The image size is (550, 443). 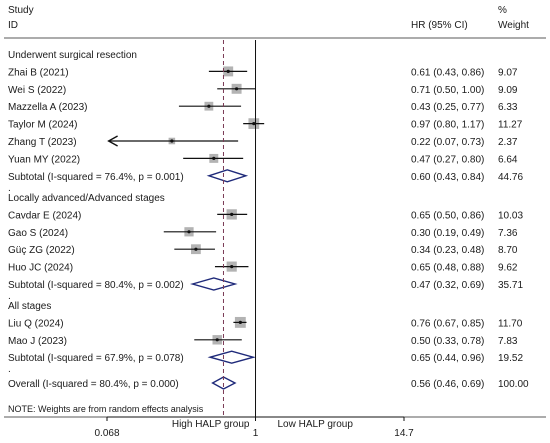 I want to click on study-label: Zhai B (2021), so click(x=38, y=72).